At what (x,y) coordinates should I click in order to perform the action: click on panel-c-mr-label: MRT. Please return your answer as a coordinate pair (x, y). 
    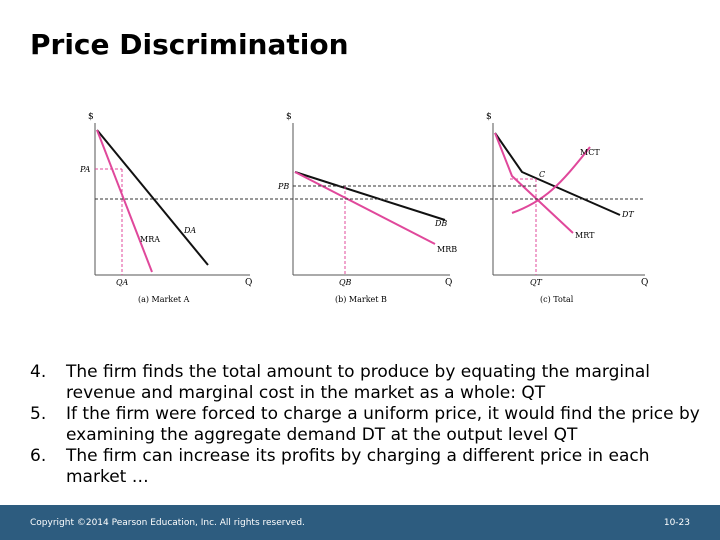
    Looking at the image, I should click on (585, 235).